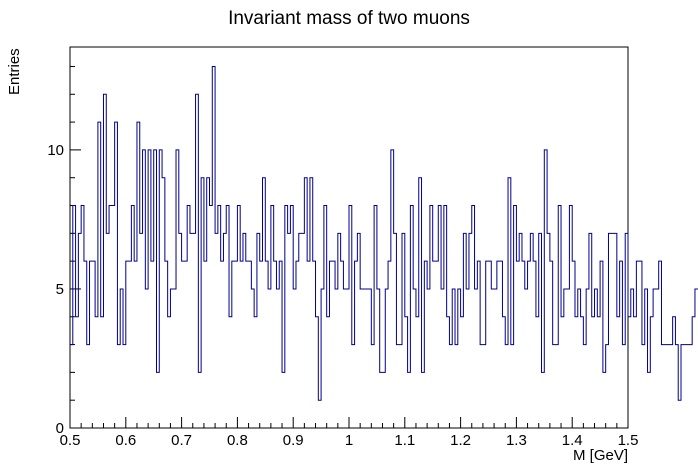 Image resolution: width=698 pixels, height=476 pixels. What do you see at coordinates (125, 440) in the screenshot?
I see `x-tick-label: 0.6` at bounding box center [125, 440].